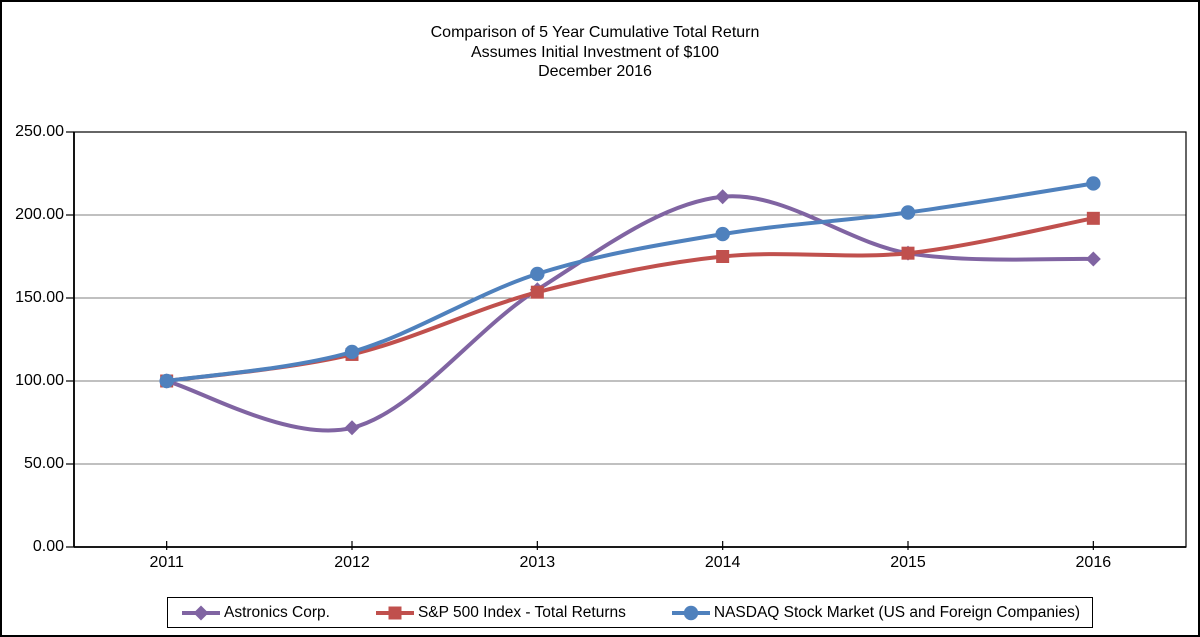 This screenshot has width=1200, height=637. I want to click on legend-astronics-corp-data-point-marker, so click(201, 612).